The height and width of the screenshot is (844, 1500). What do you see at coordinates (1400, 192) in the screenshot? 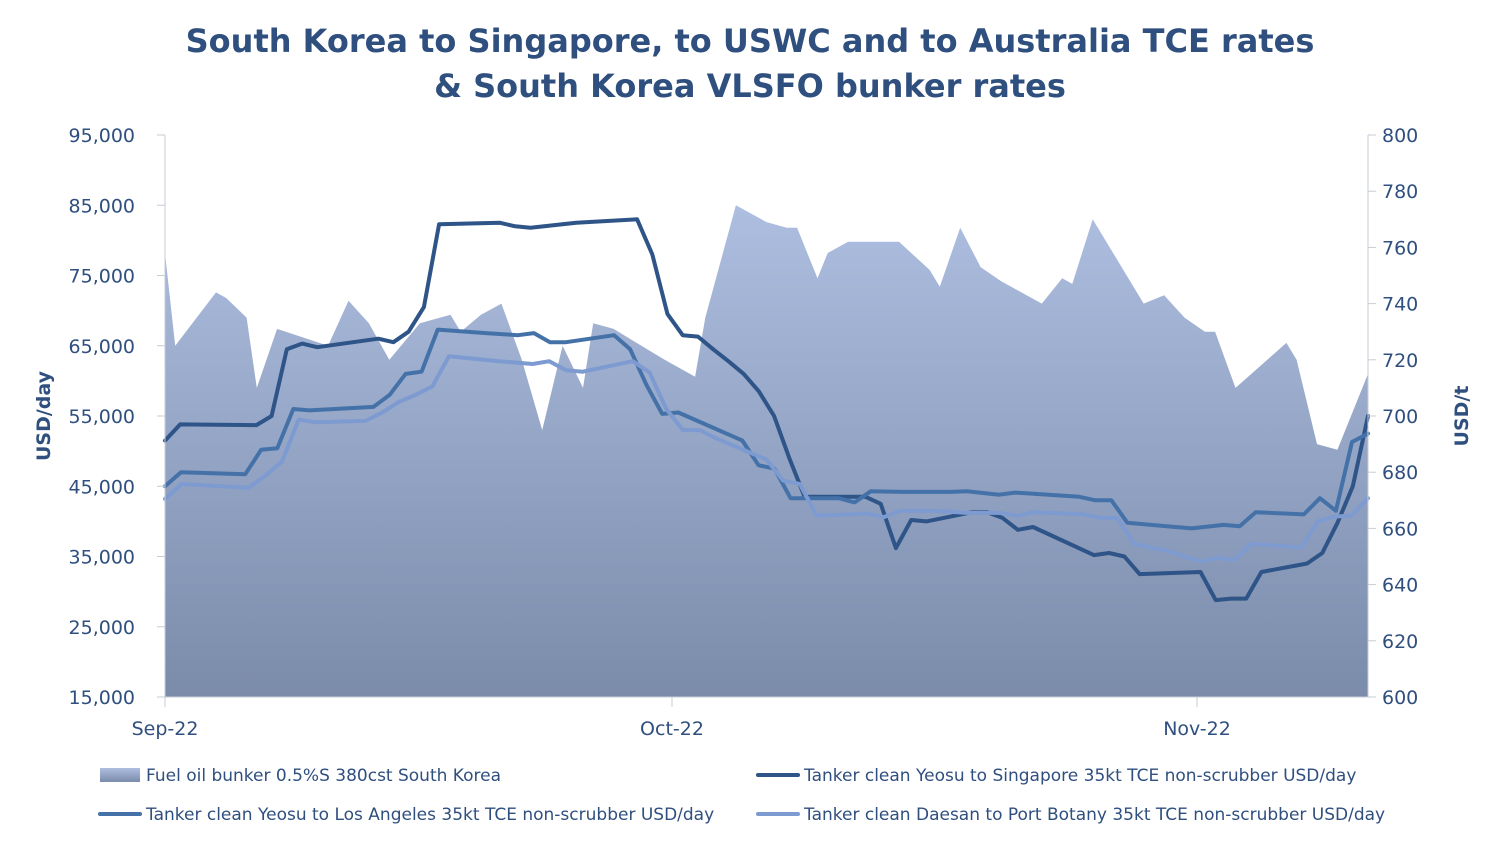
I see `y-right-tick-label: 780` at bounding box center [1400, 192].